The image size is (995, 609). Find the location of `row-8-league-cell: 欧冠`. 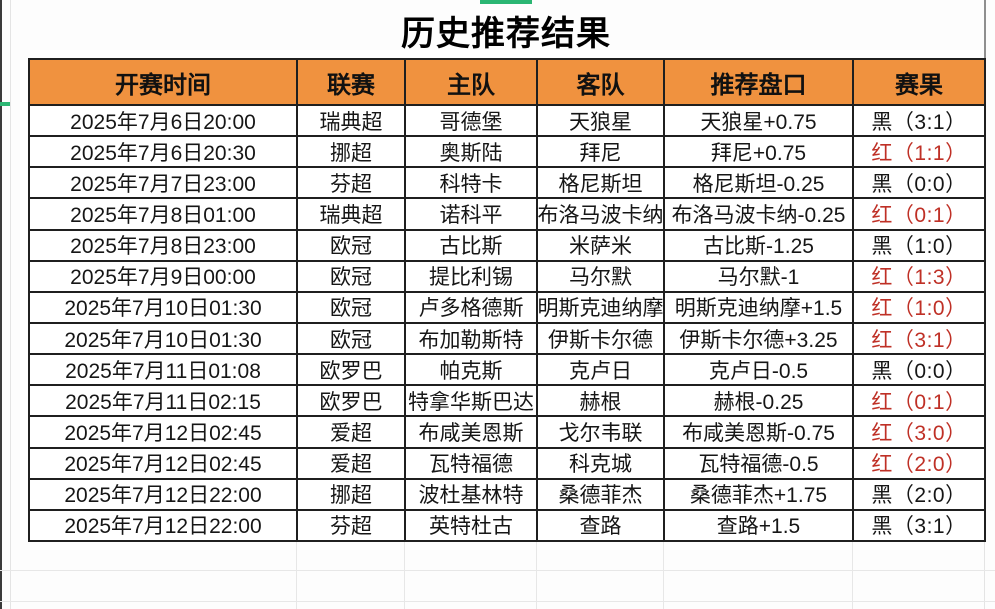

row-8-league-cell: 欧冠 is located at coordinates (352, 339).